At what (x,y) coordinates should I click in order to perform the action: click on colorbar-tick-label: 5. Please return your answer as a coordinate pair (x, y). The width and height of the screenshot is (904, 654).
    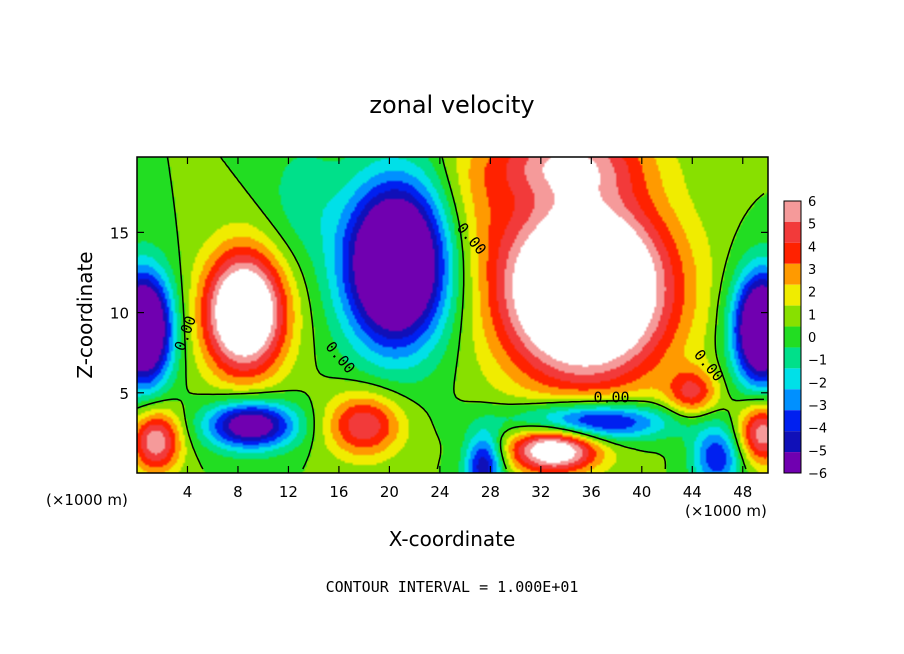
    Looking at the image, I should click on (812, 225).